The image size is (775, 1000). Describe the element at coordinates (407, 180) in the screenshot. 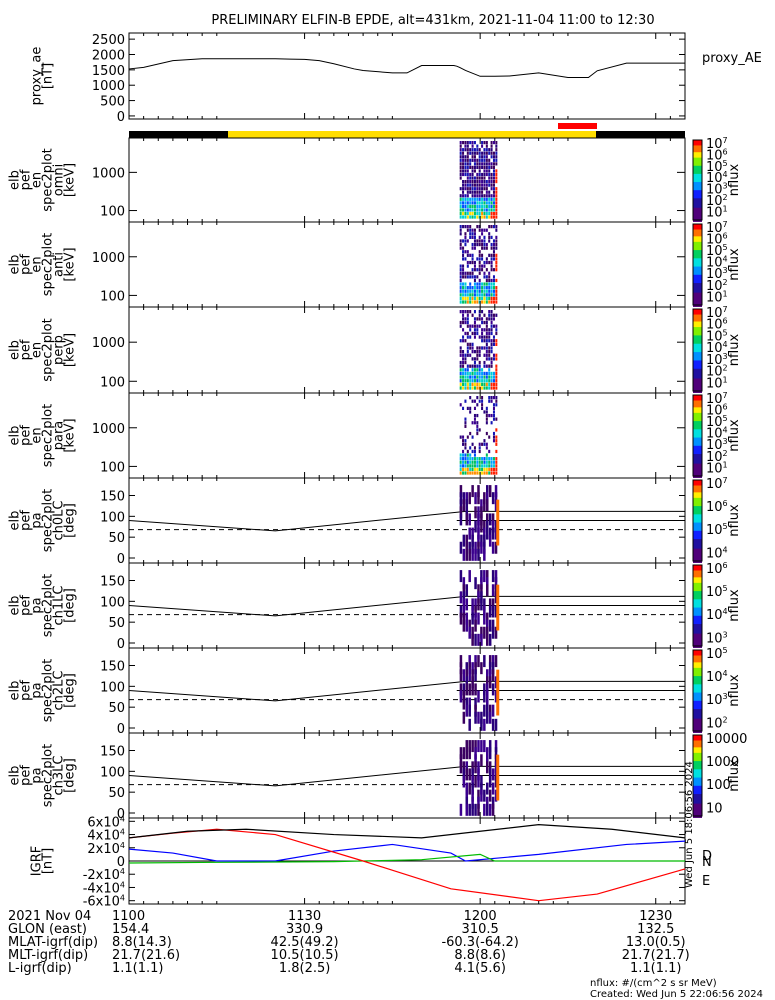

I see `panel-frame` at that location.